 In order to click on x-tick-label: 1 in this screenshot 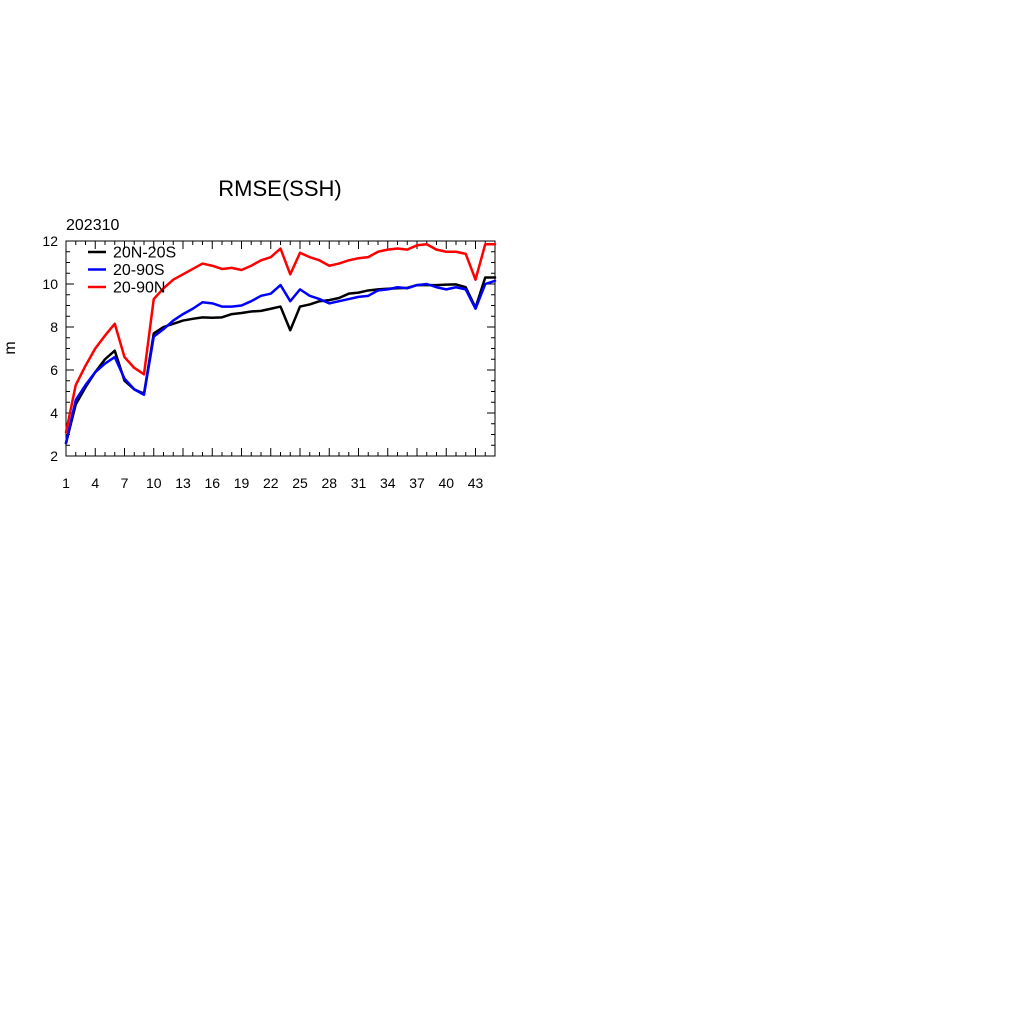, I will do `click(66, 483)`.